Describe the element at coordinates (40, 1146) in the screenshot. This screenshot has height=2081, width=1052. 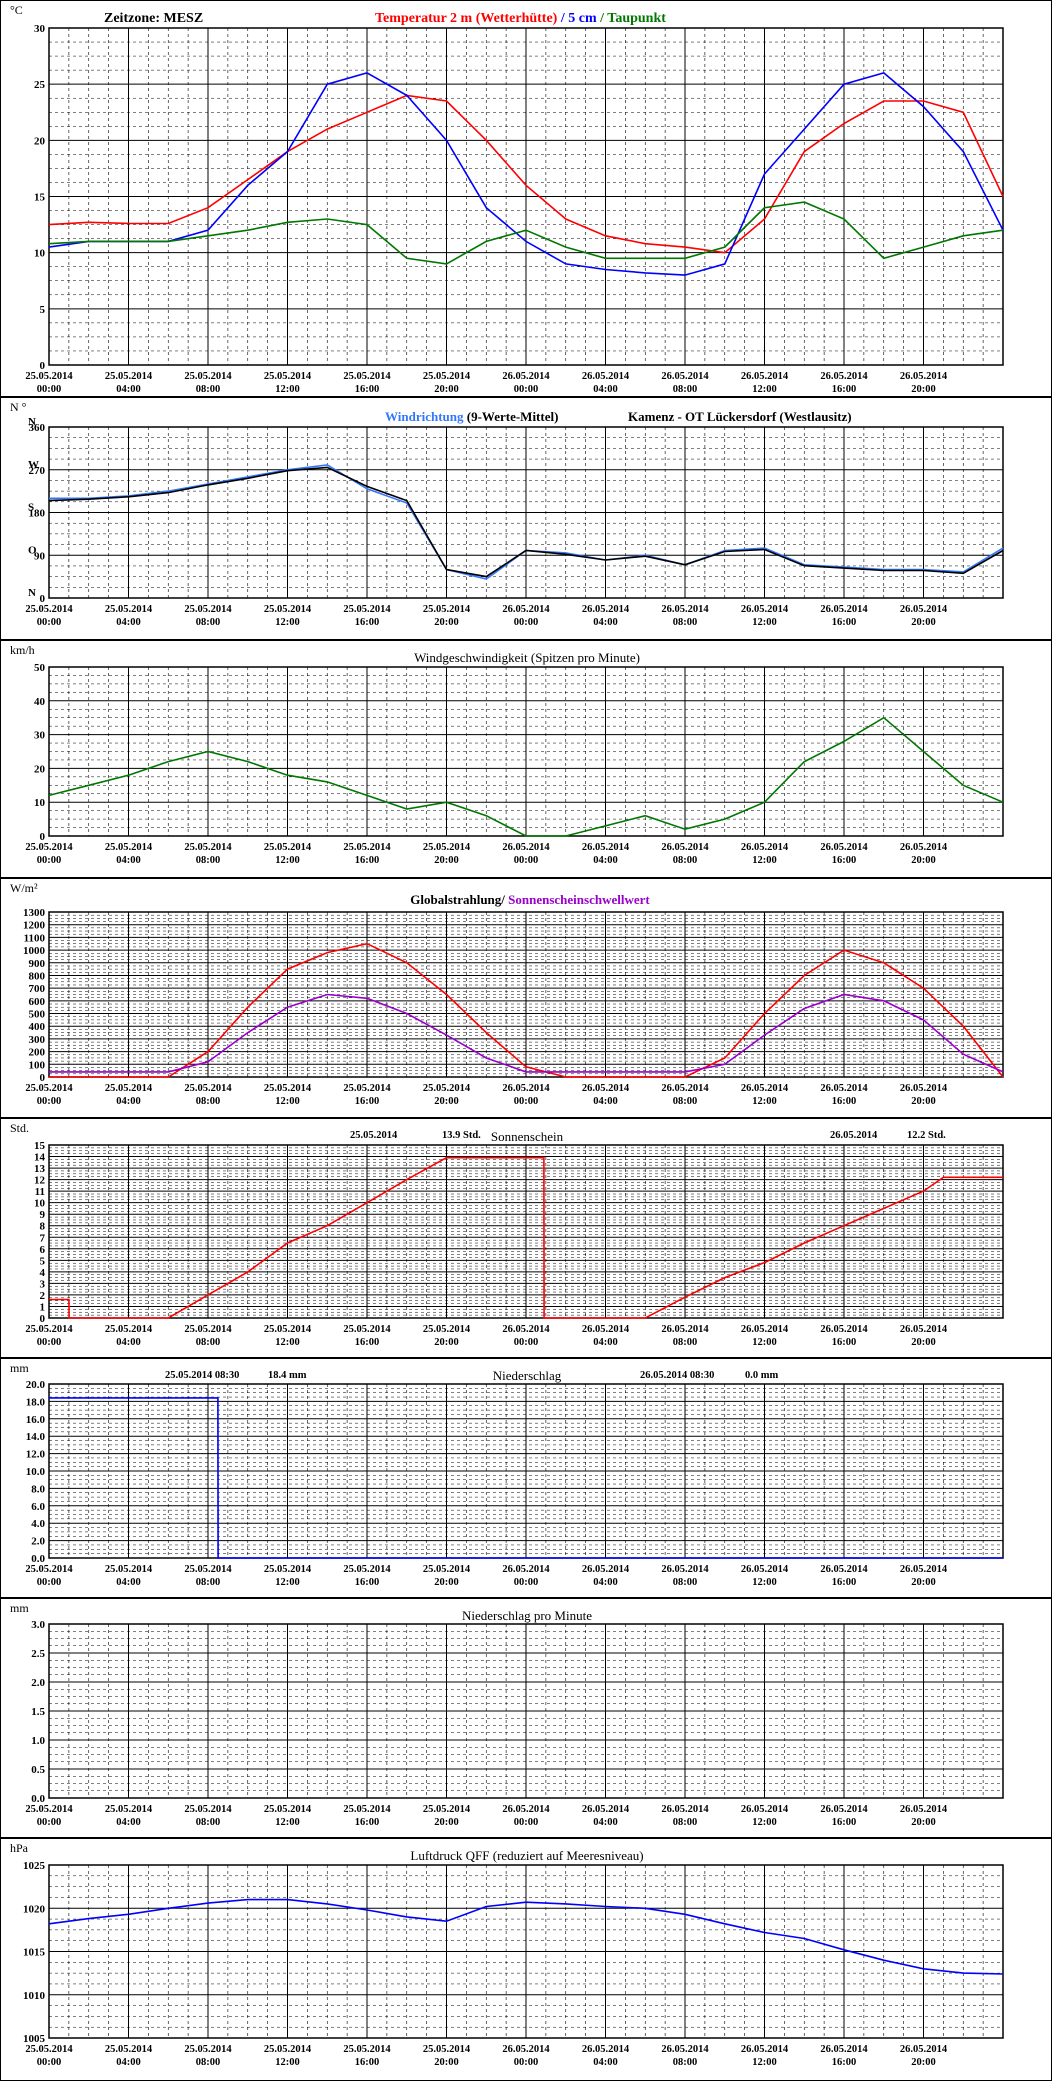
I see `y-tick-label: 15` at that location.